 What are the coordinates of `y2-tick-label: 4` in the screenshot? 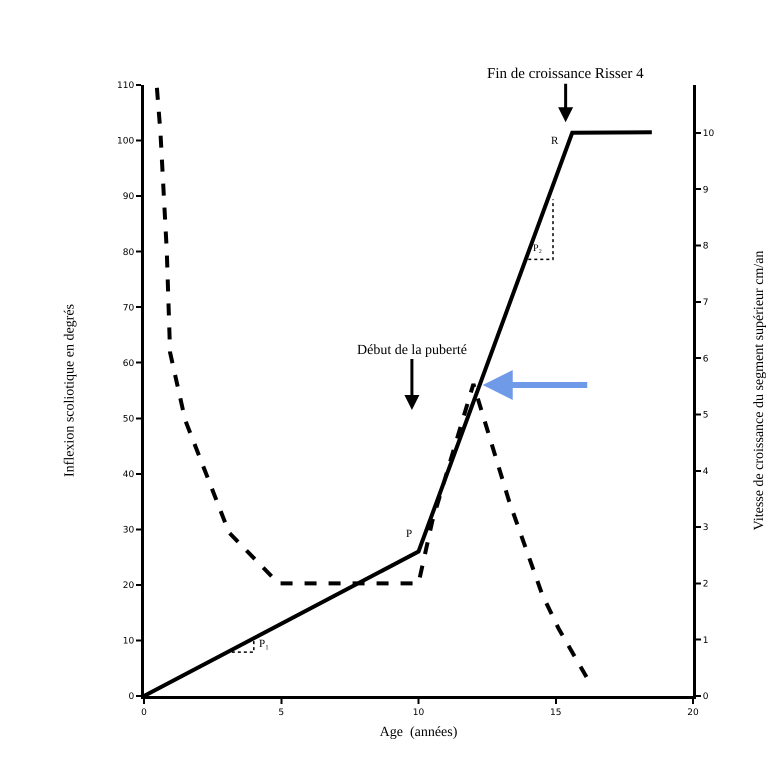 It's located at (705, 471).